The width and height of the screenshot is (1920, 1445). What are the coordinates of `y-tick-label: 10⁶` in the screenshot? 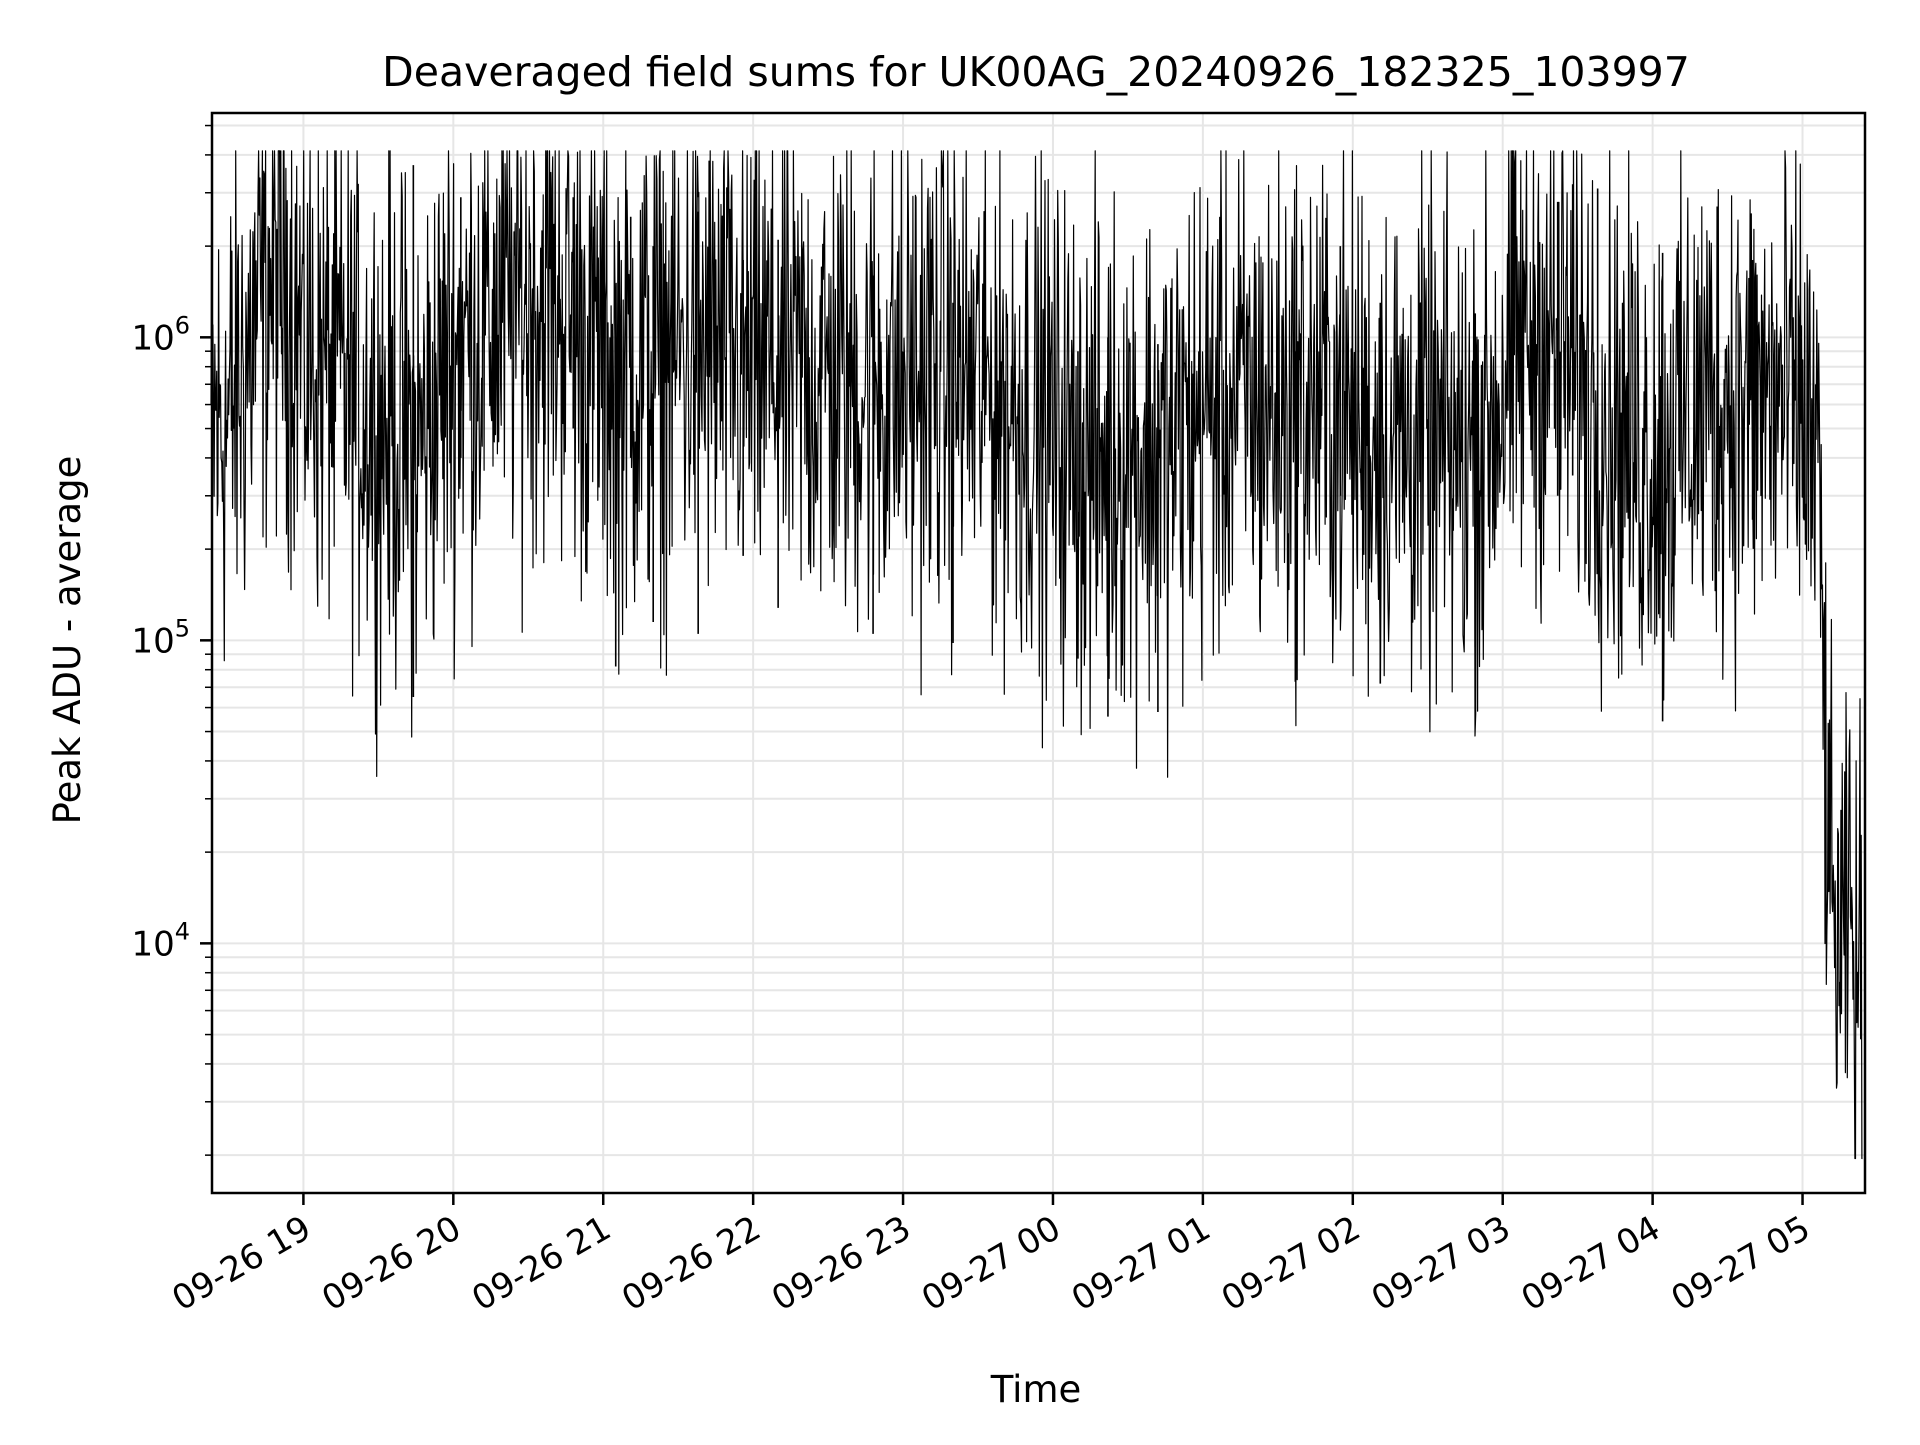 It's located at (160, 334).